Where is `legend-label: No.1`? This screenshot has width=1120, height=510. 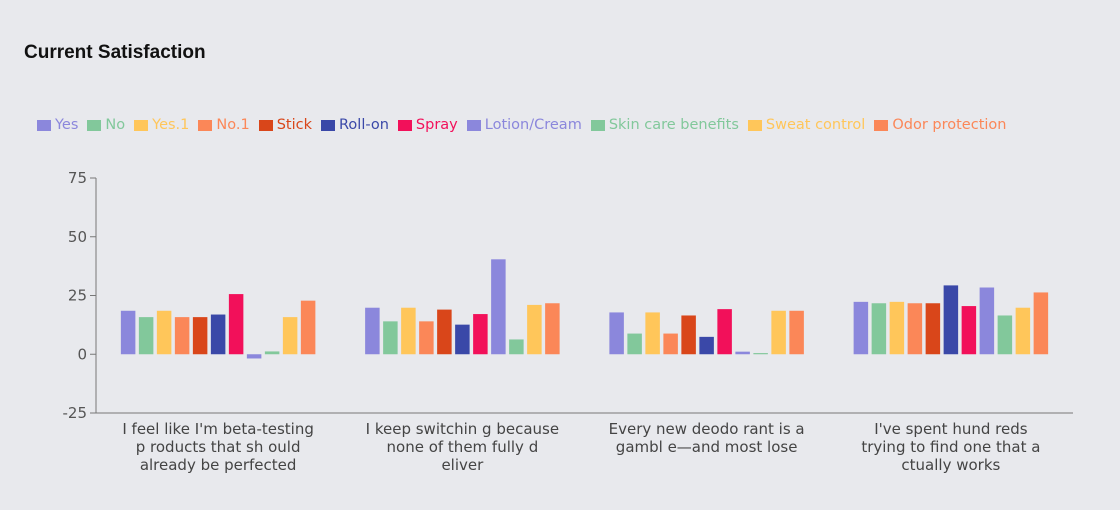 legend-label: No.1 is located at coordinates (233, 125).